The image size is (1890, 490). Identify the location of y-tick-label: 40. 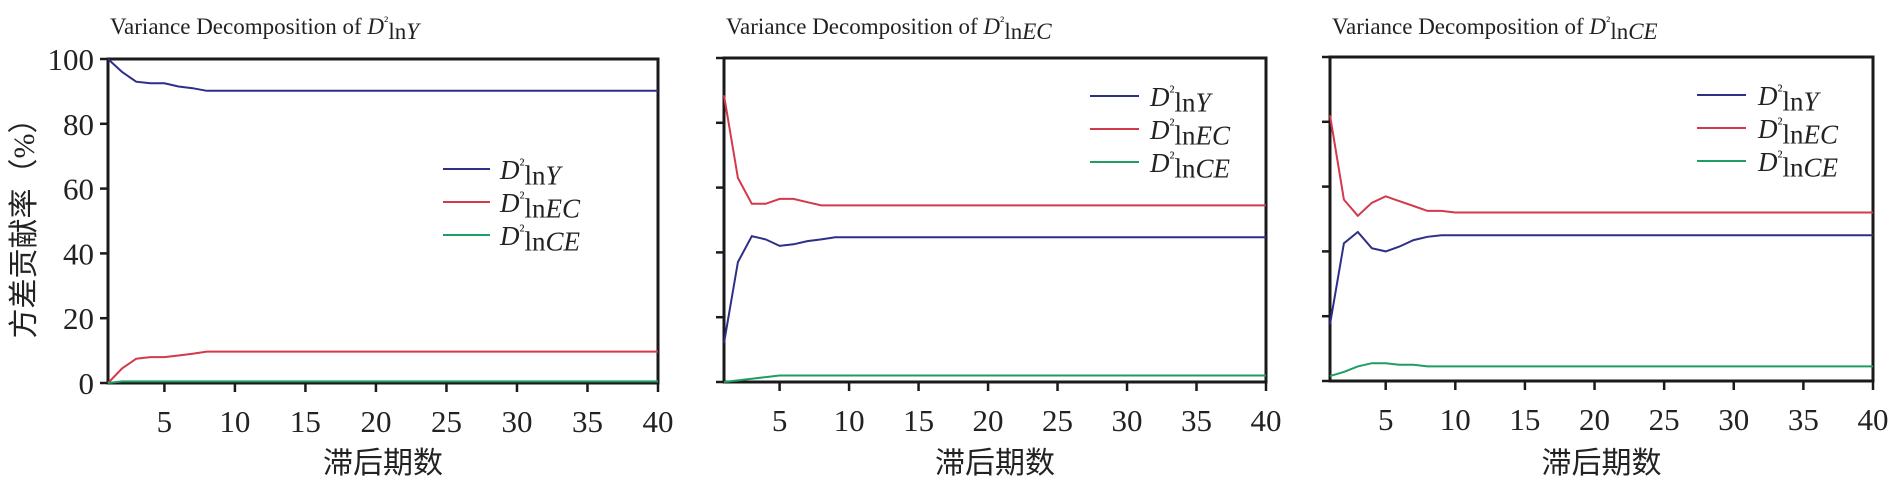
(78, 253).